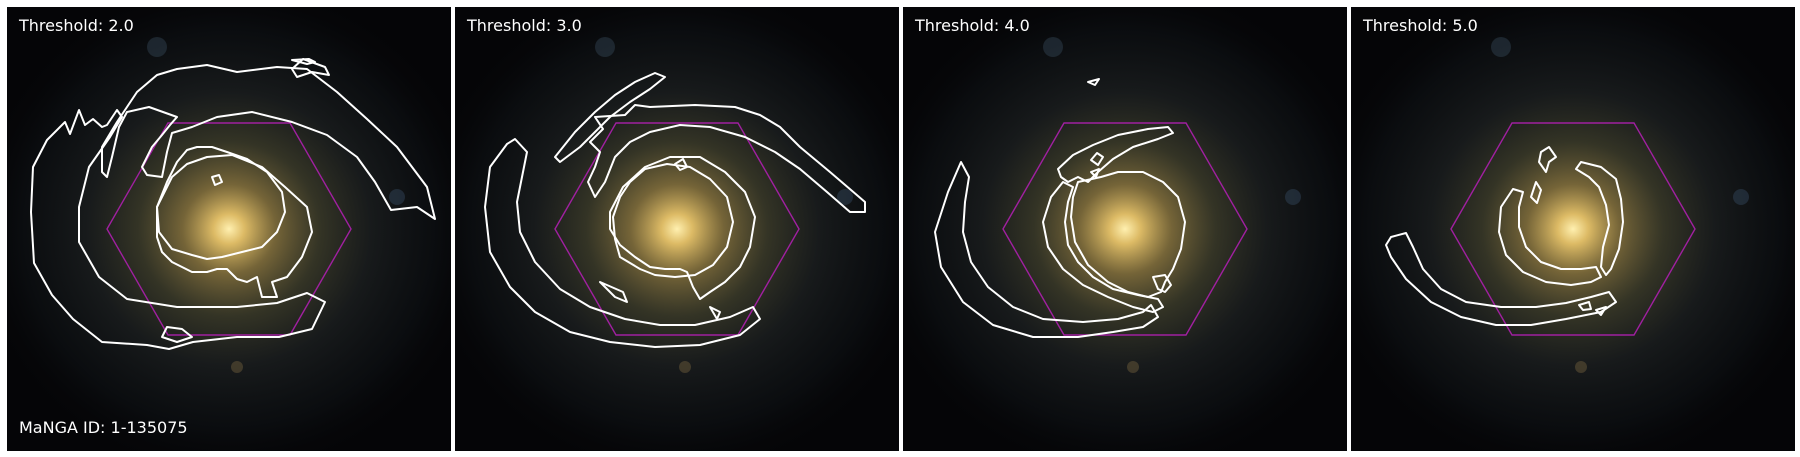 This screenshot has width=1800, height=457. I want to click on threshold-label: Threshold: 4.0, so click(972, 25).